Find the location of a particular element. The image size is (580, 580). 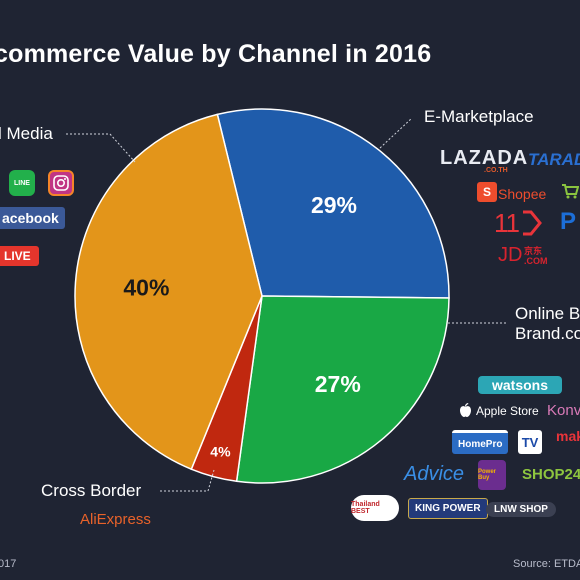

pie-percent-label: 29% is located at coordinates (334, 205).